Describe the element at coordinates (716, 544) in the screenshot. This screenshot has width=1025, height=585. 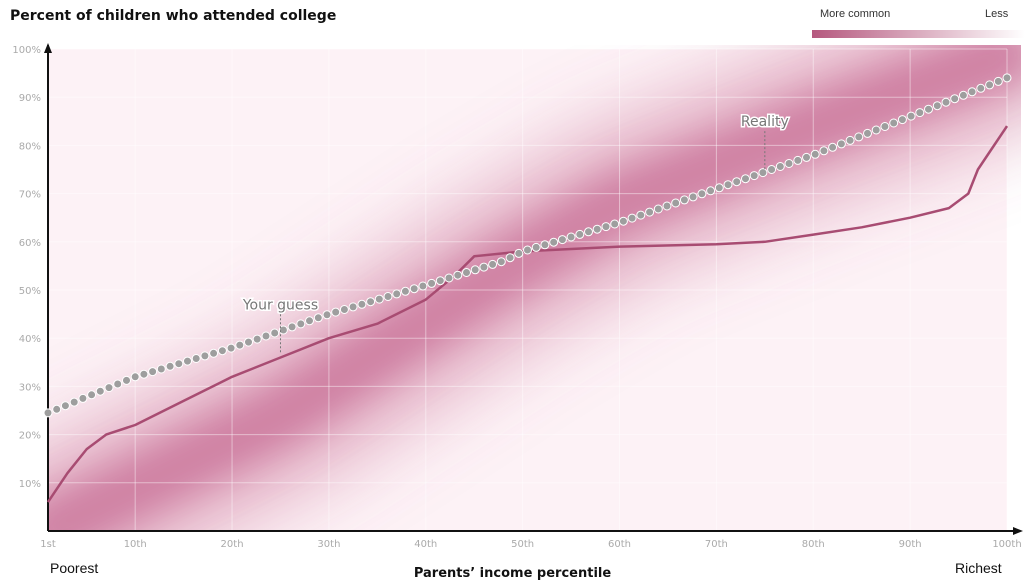
I see `x-tick-label: 70th` at that location.